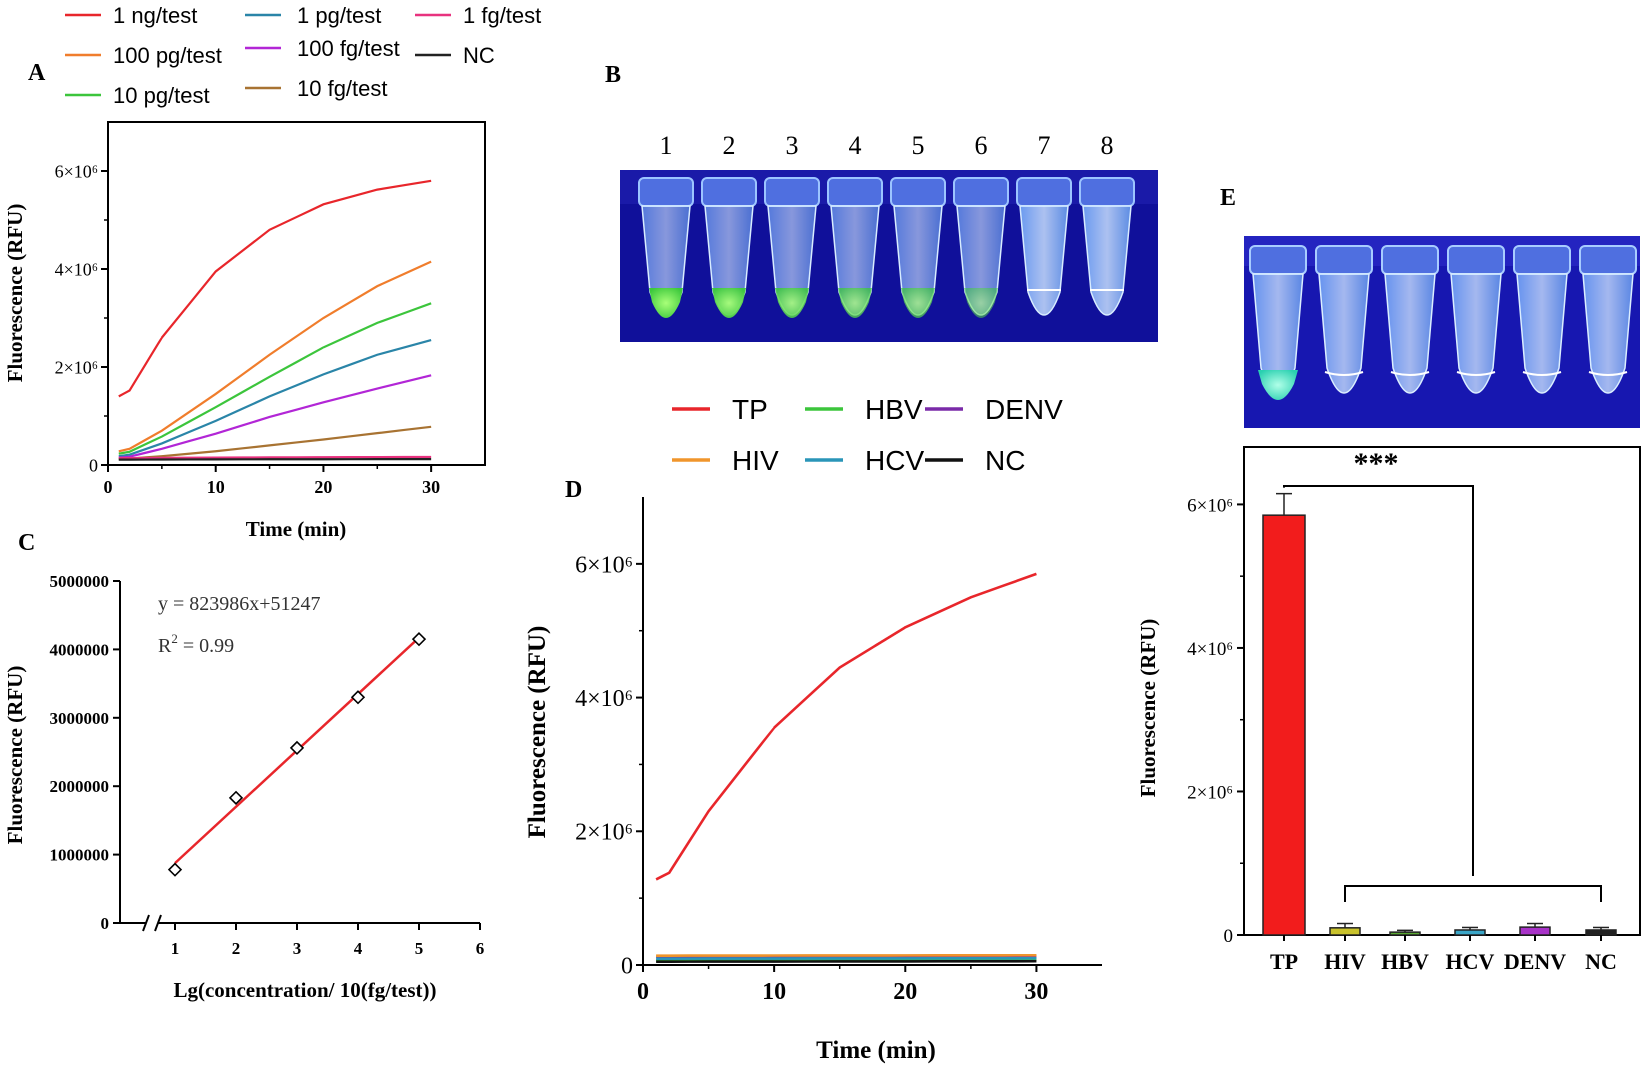 This screenshot has height=1070, width=1648. What do you see at coordinates (419, 948) in the screenshot?
I see `x-tick-label: 5` at bounding box center [419, 948].